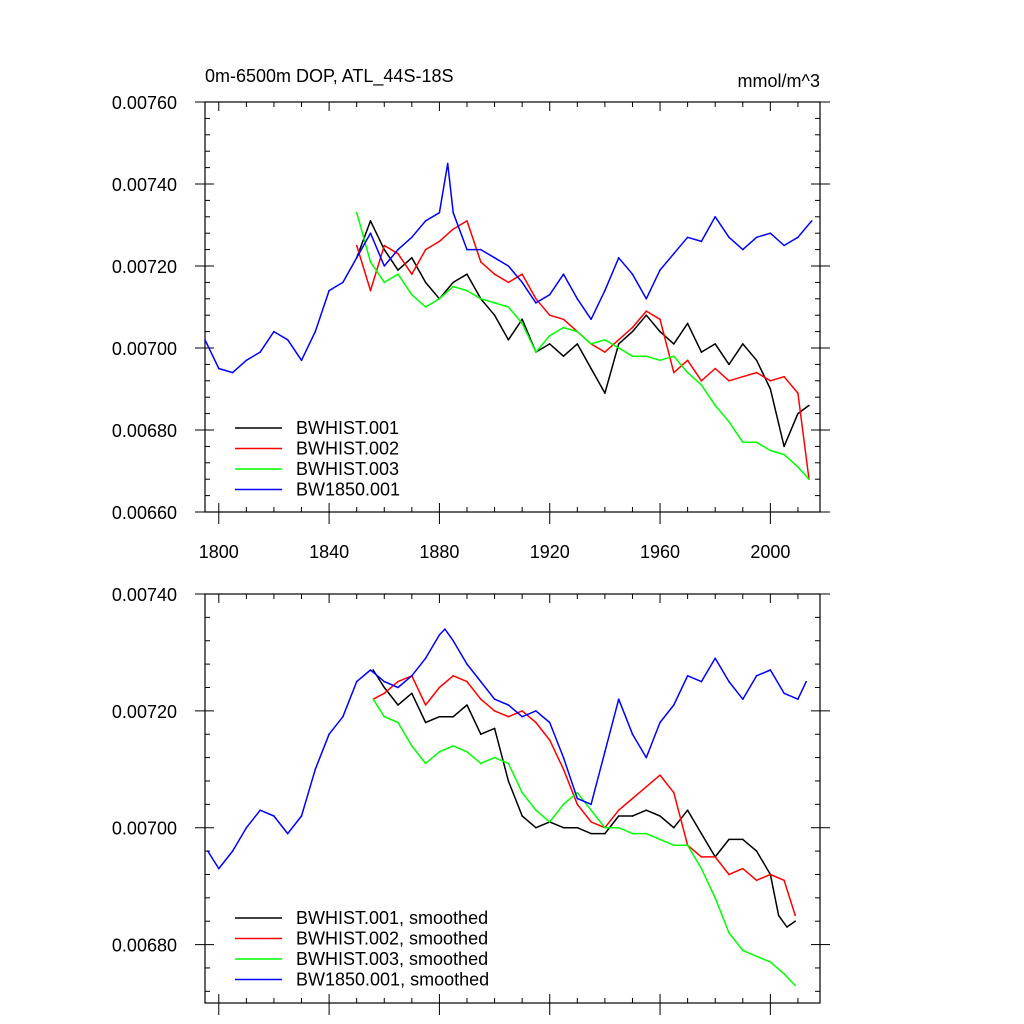  I want to click on x-tick-label: 1920, so click(550, 552).